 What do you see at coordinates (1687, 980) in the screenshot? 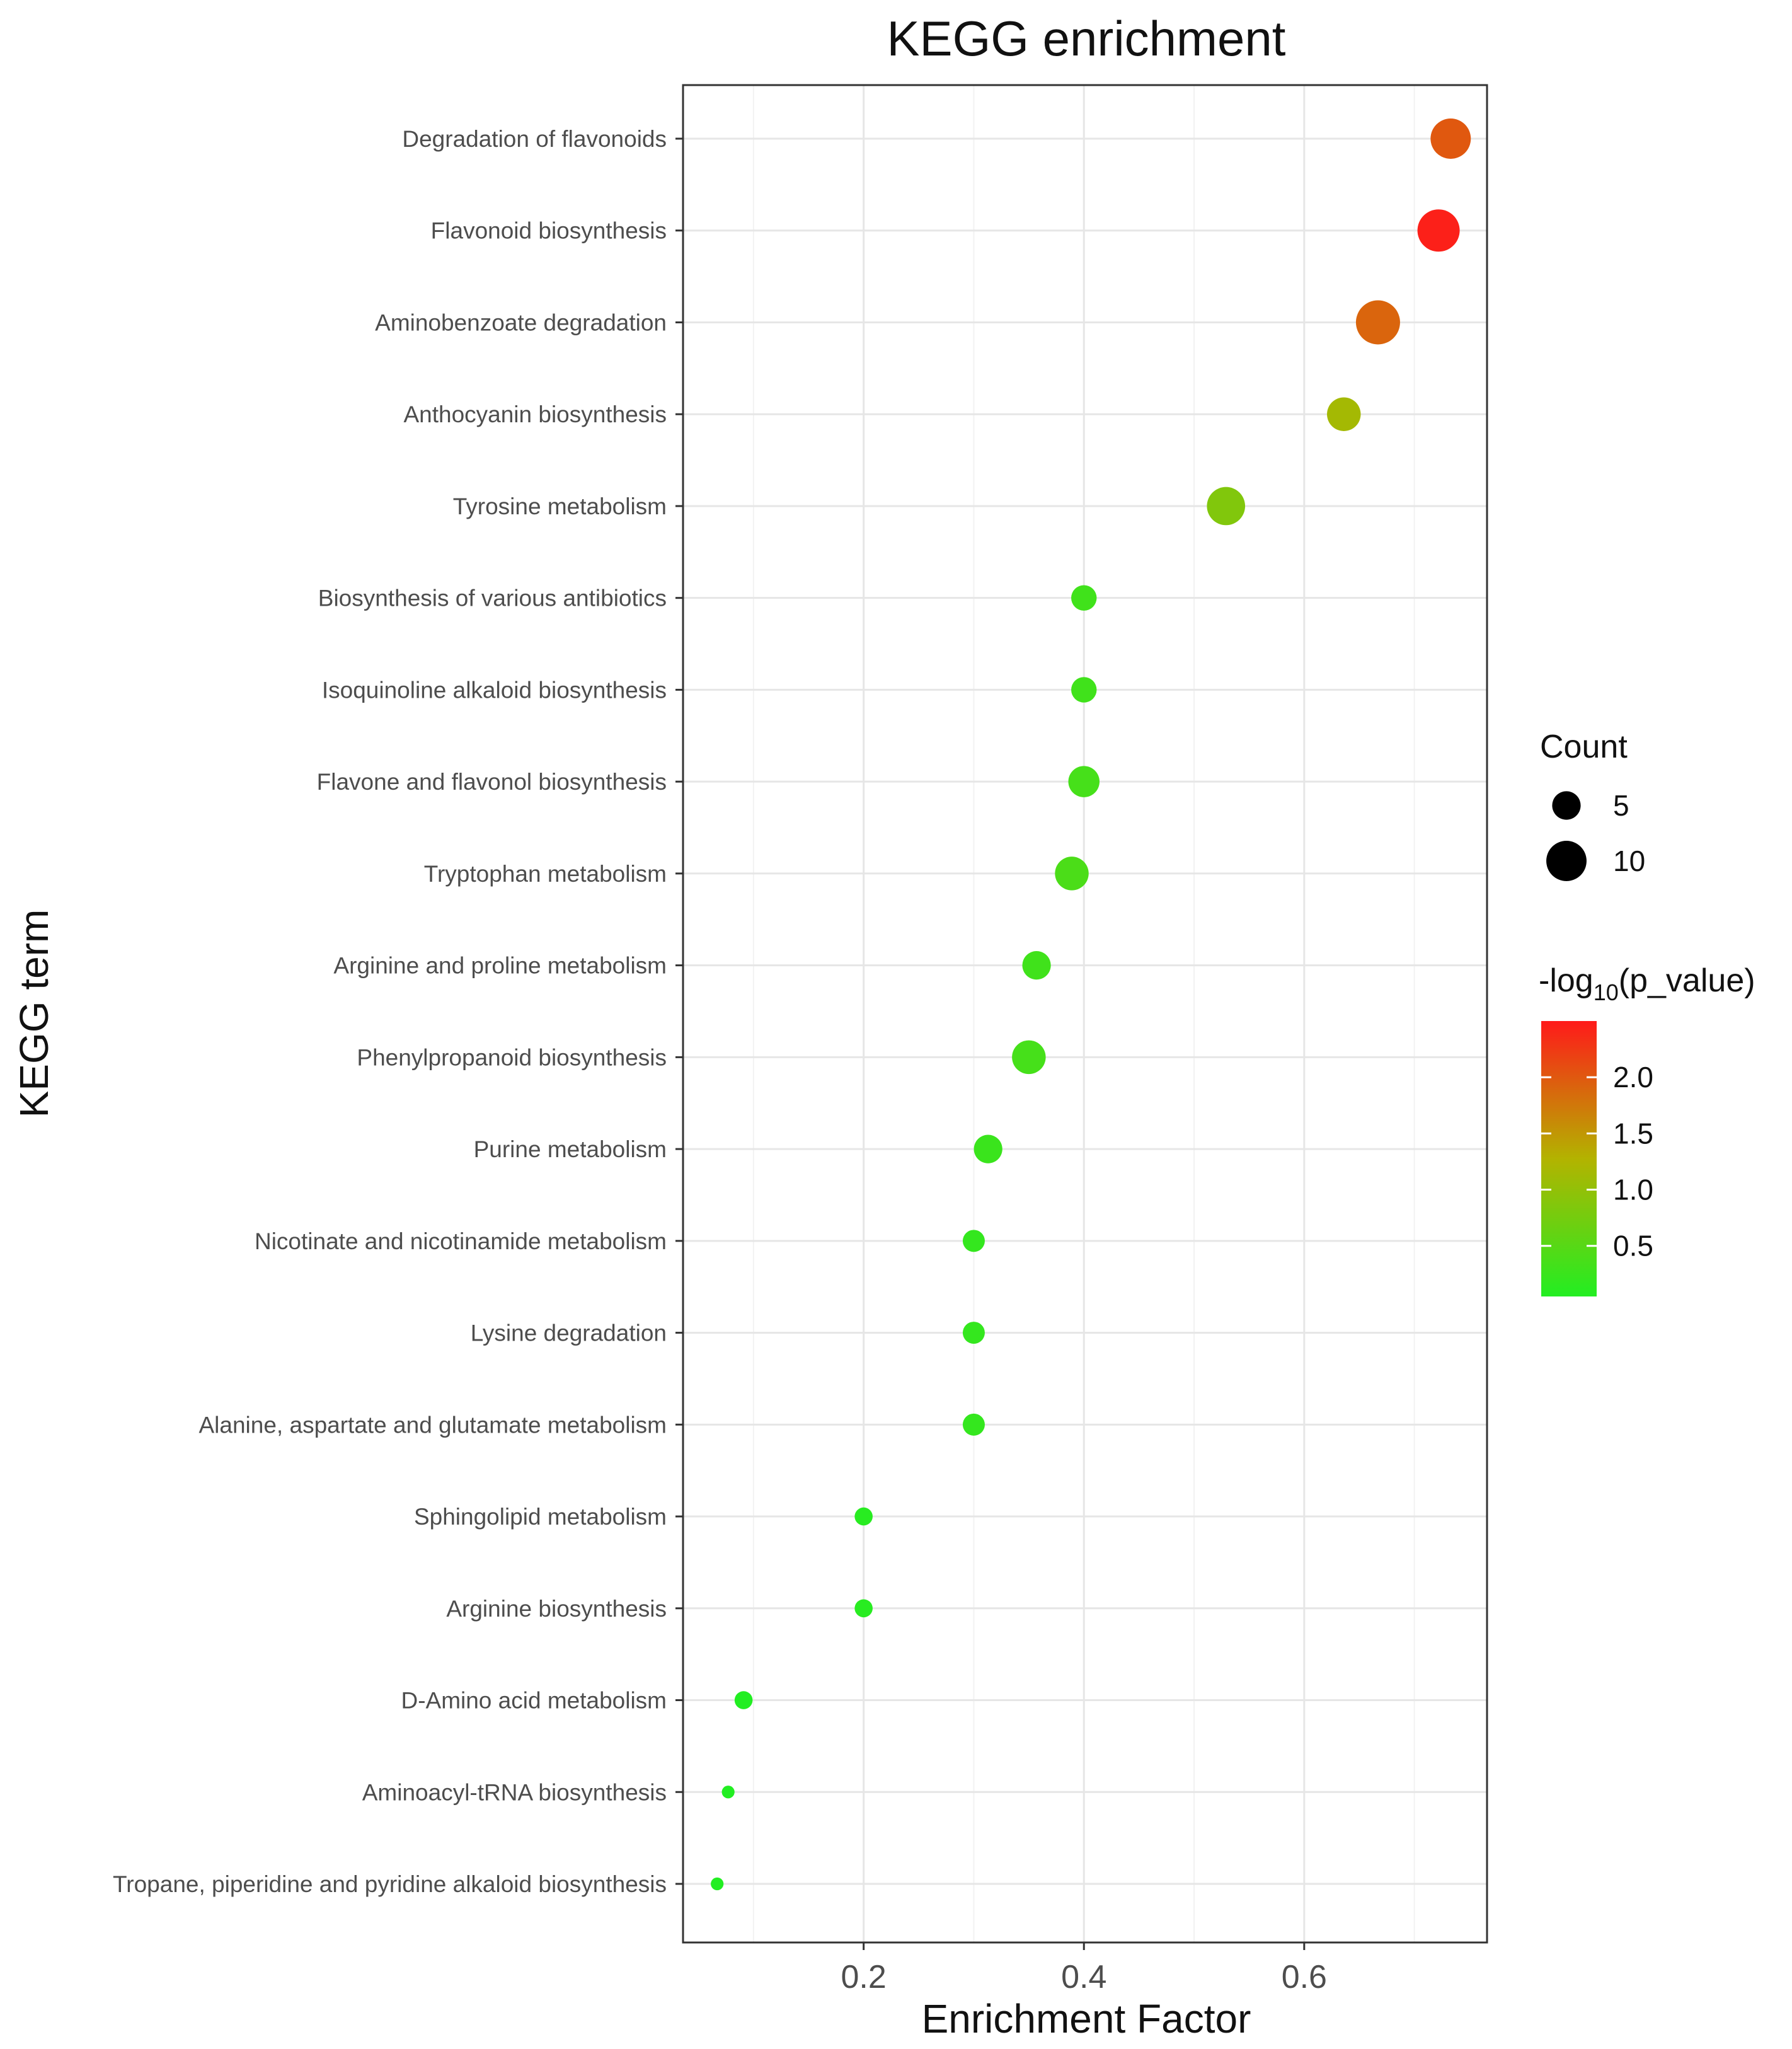
I see `color-legend-title-suffix: (p_value)` at bounding box center [1687, 980].